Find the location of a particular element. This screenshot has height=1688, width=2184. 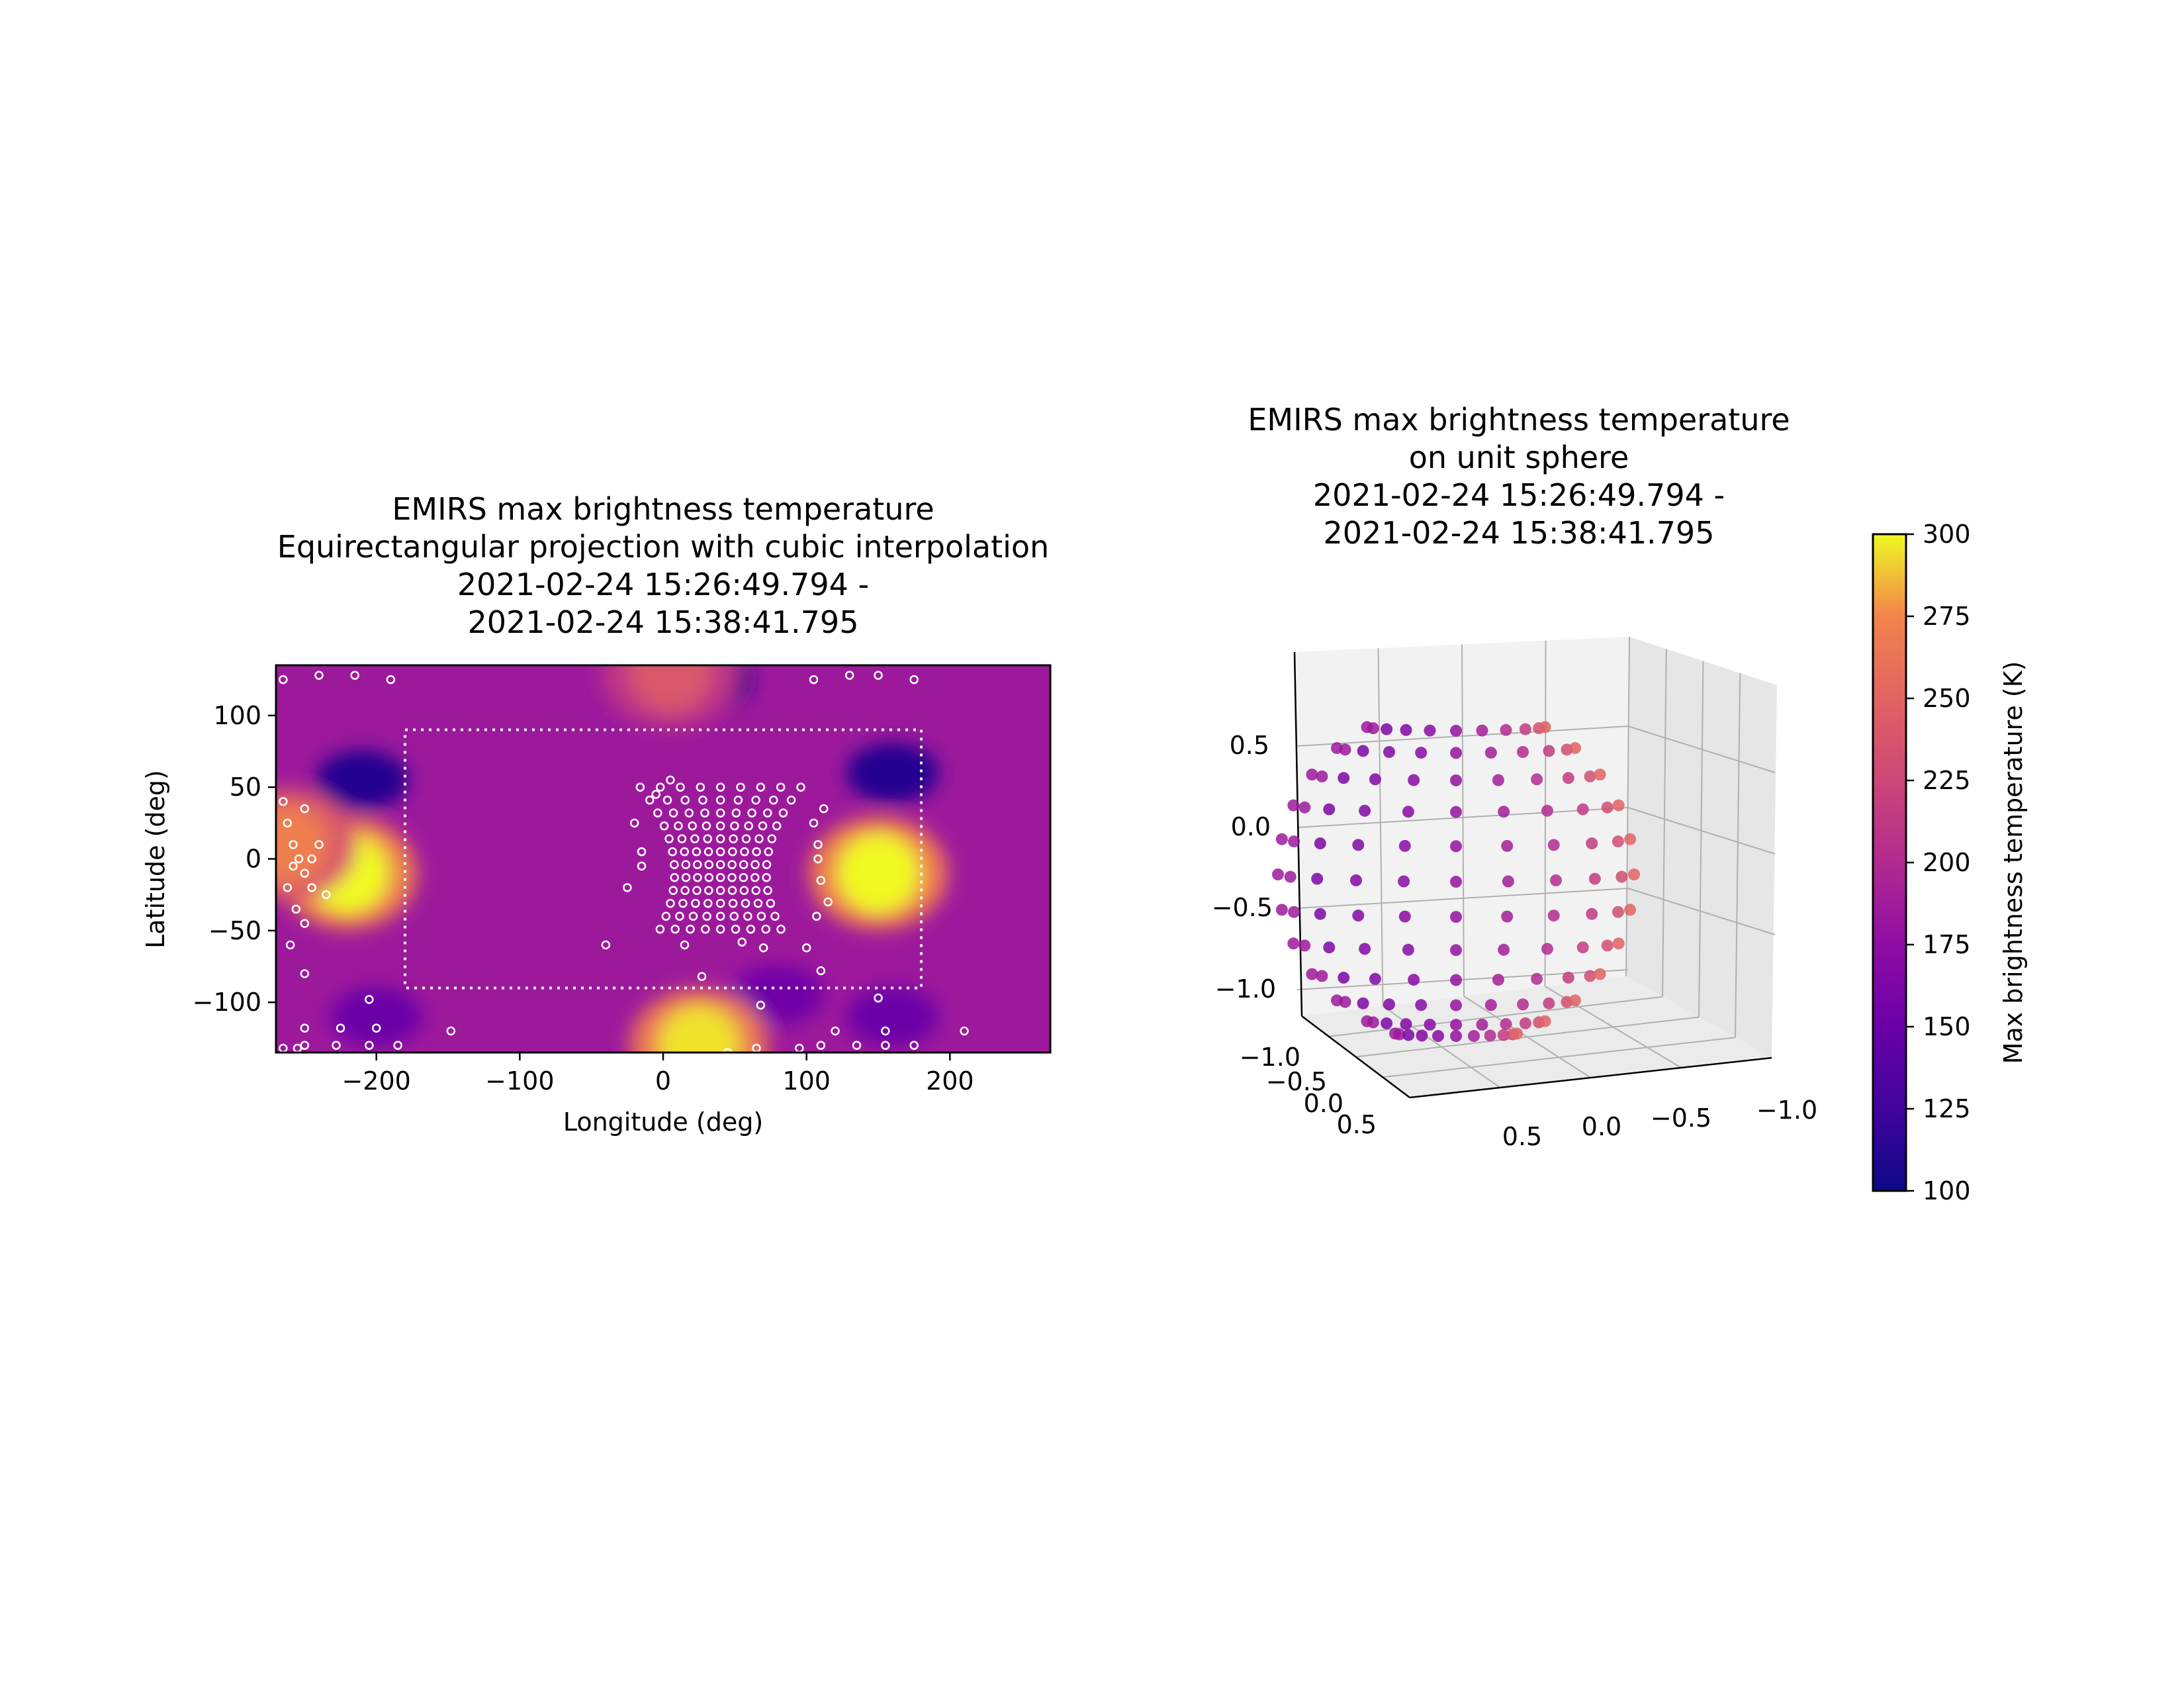

colorbar-tick-label: 275 is located at coordinates (1947, 616).